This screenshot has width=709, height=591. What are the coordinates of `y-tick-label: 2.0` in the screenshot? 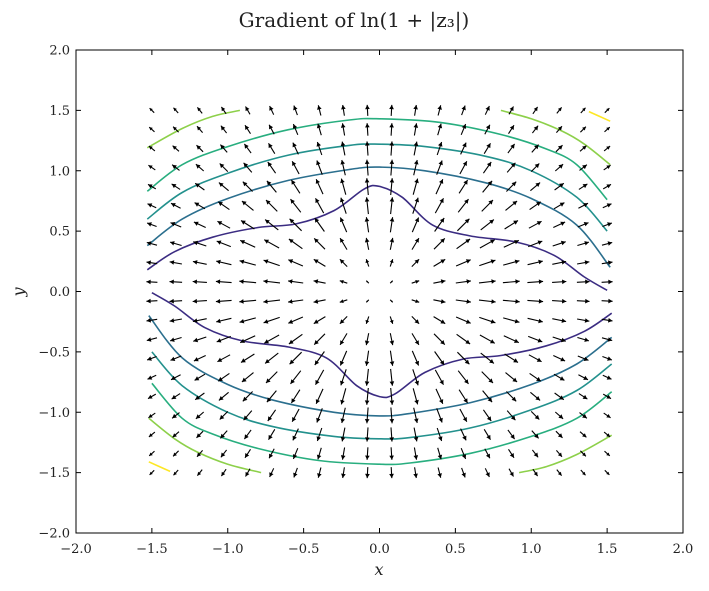 It's located at (59, 51).